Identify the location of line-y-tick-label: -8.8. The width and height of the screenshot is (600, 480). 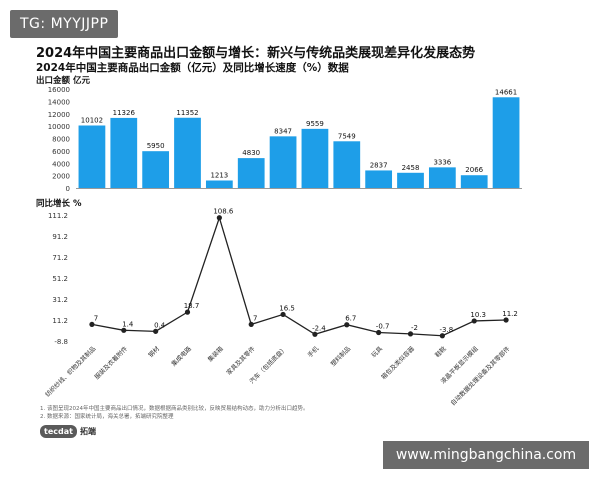
(61, 342).